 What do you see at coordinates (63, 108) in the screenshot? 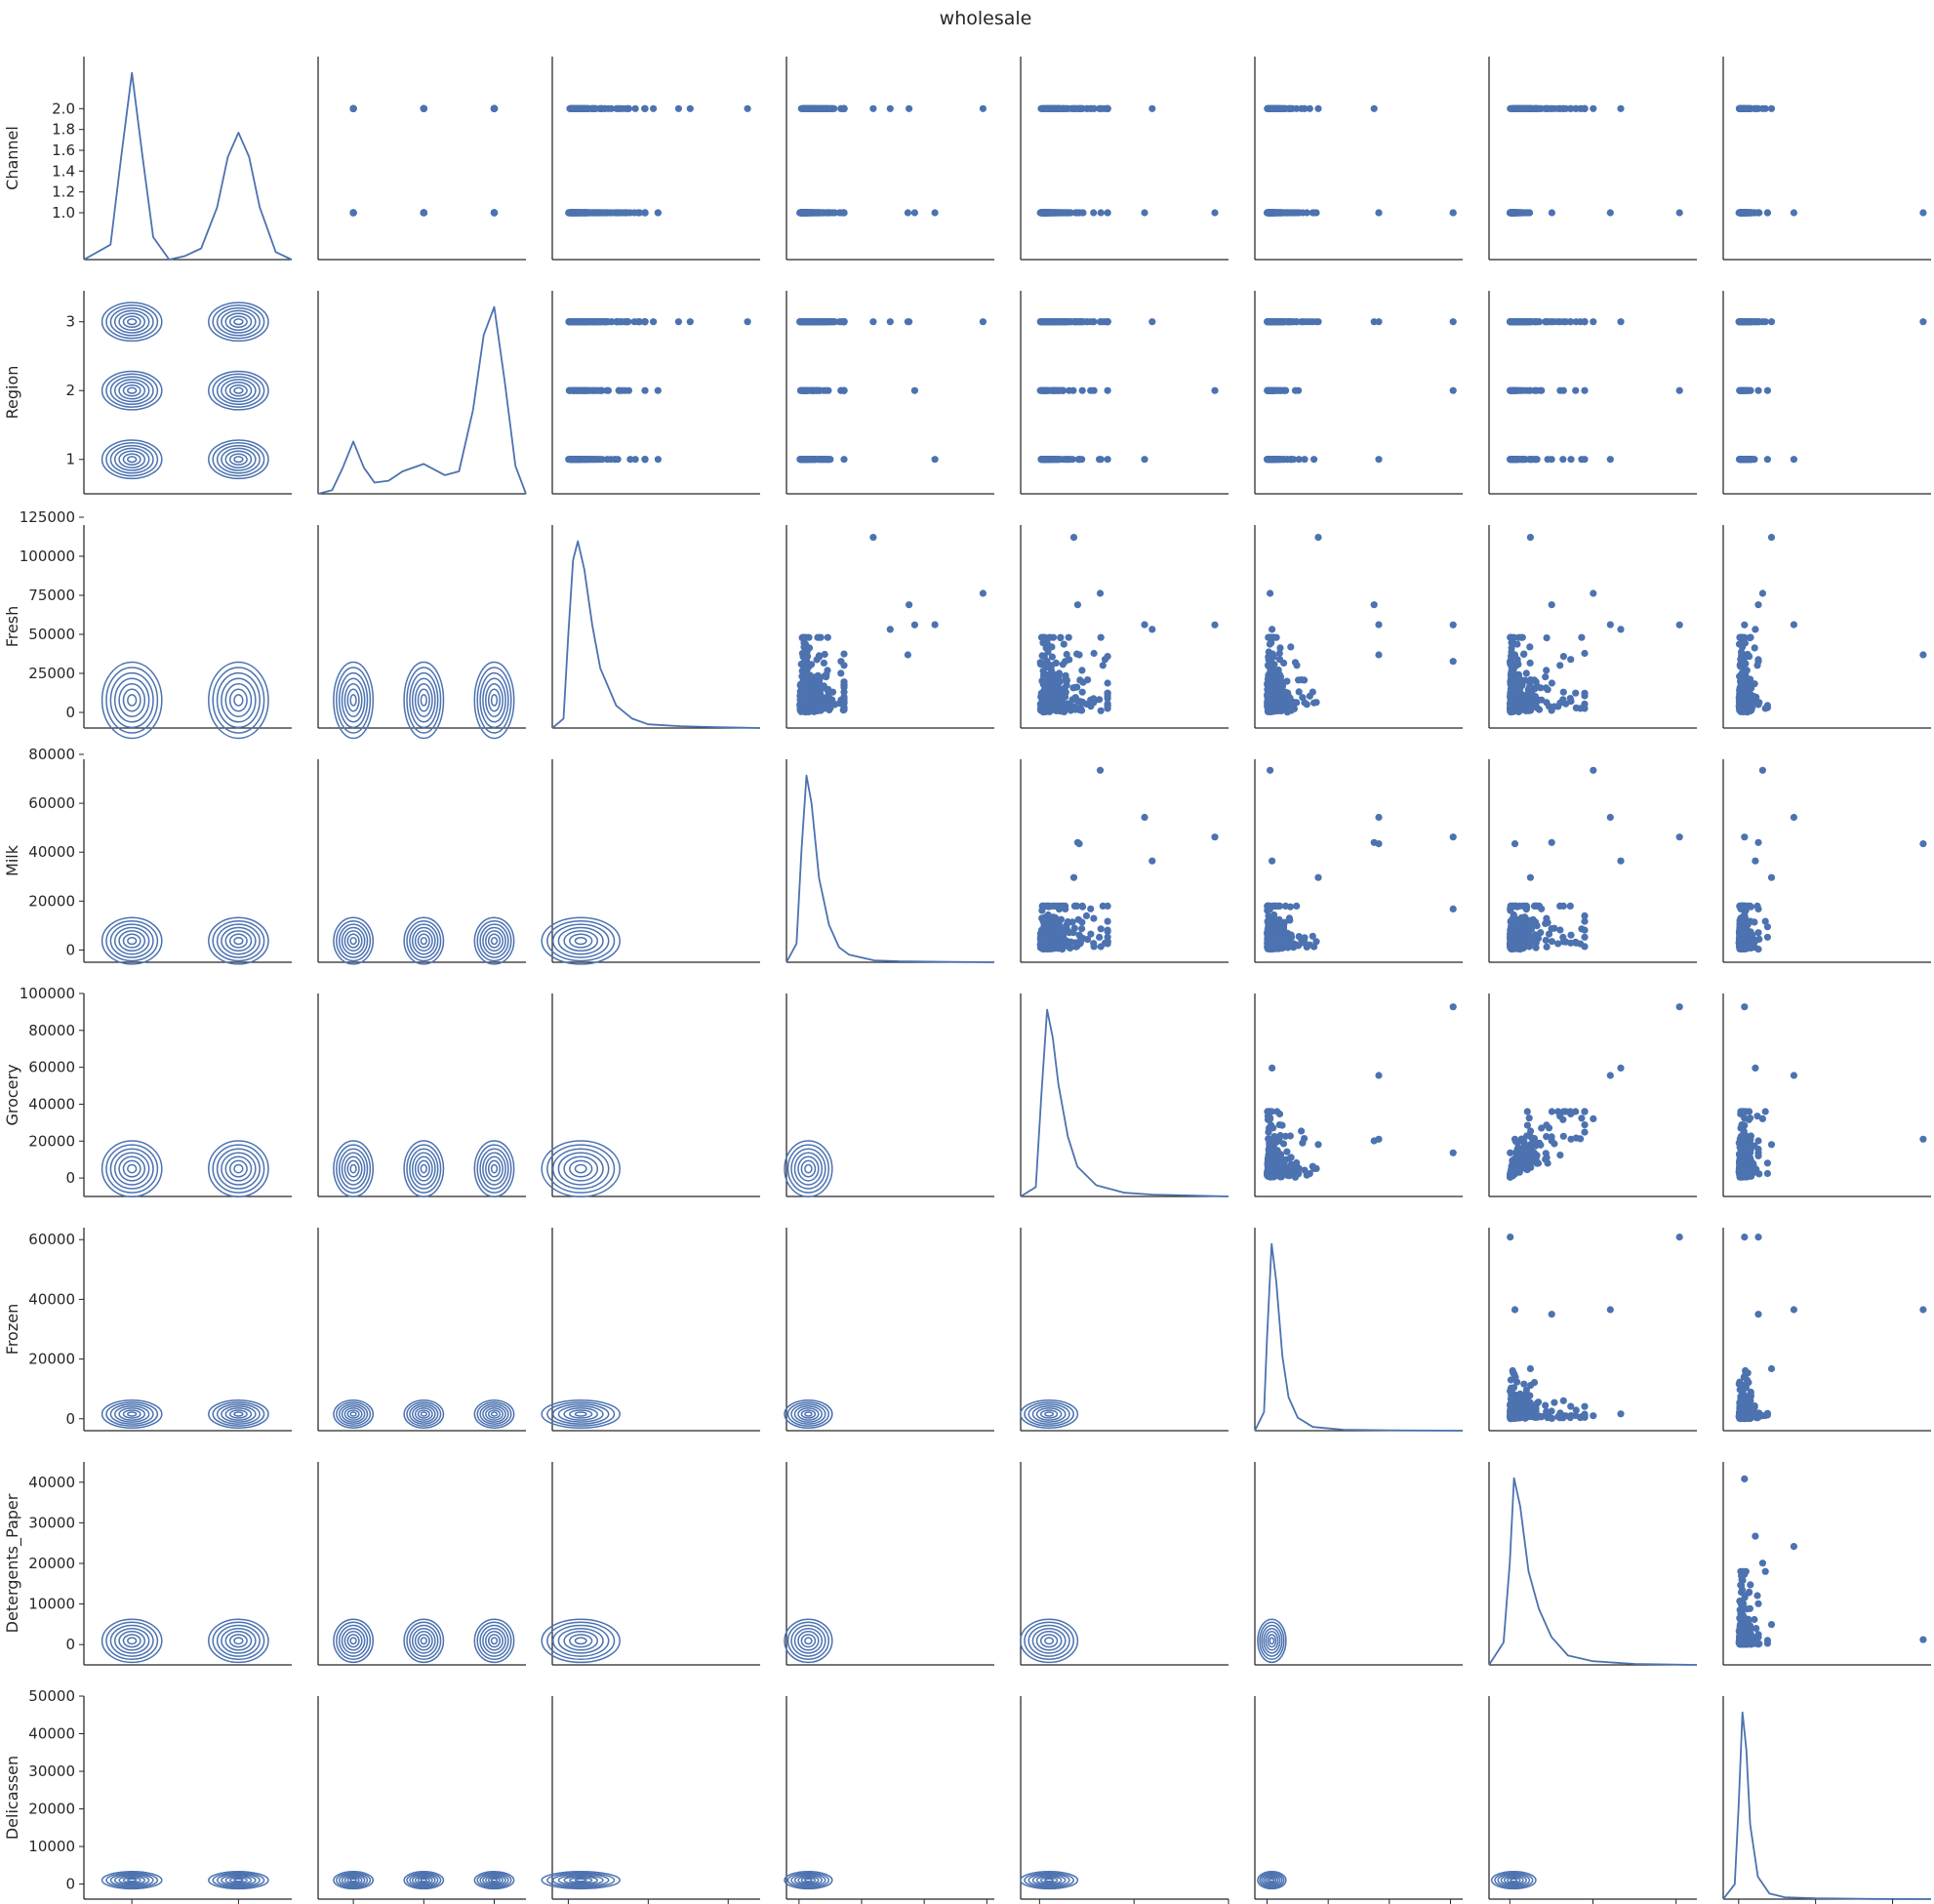
I see `y-tick-label: 2.0` at bounding box center [63, 108].